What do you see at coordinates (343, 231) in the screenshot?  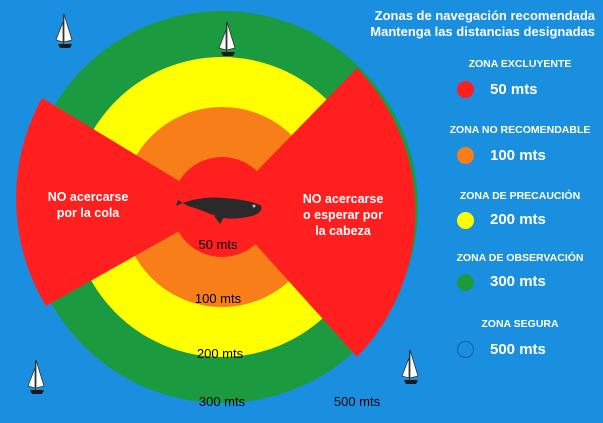 I see `head-warning-line3: la cabeza` at bounding box center [343, 231].